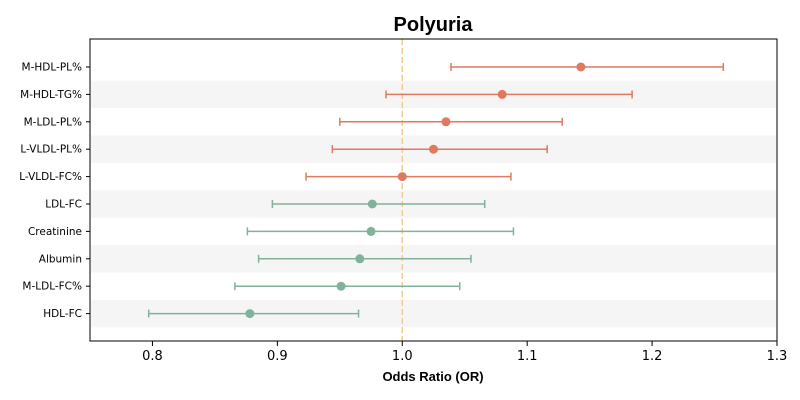  What do you see at coordinates (152, 356) in the screenshot?
I see `x-tick-label: 0.8` at bounding box center [152, 356].